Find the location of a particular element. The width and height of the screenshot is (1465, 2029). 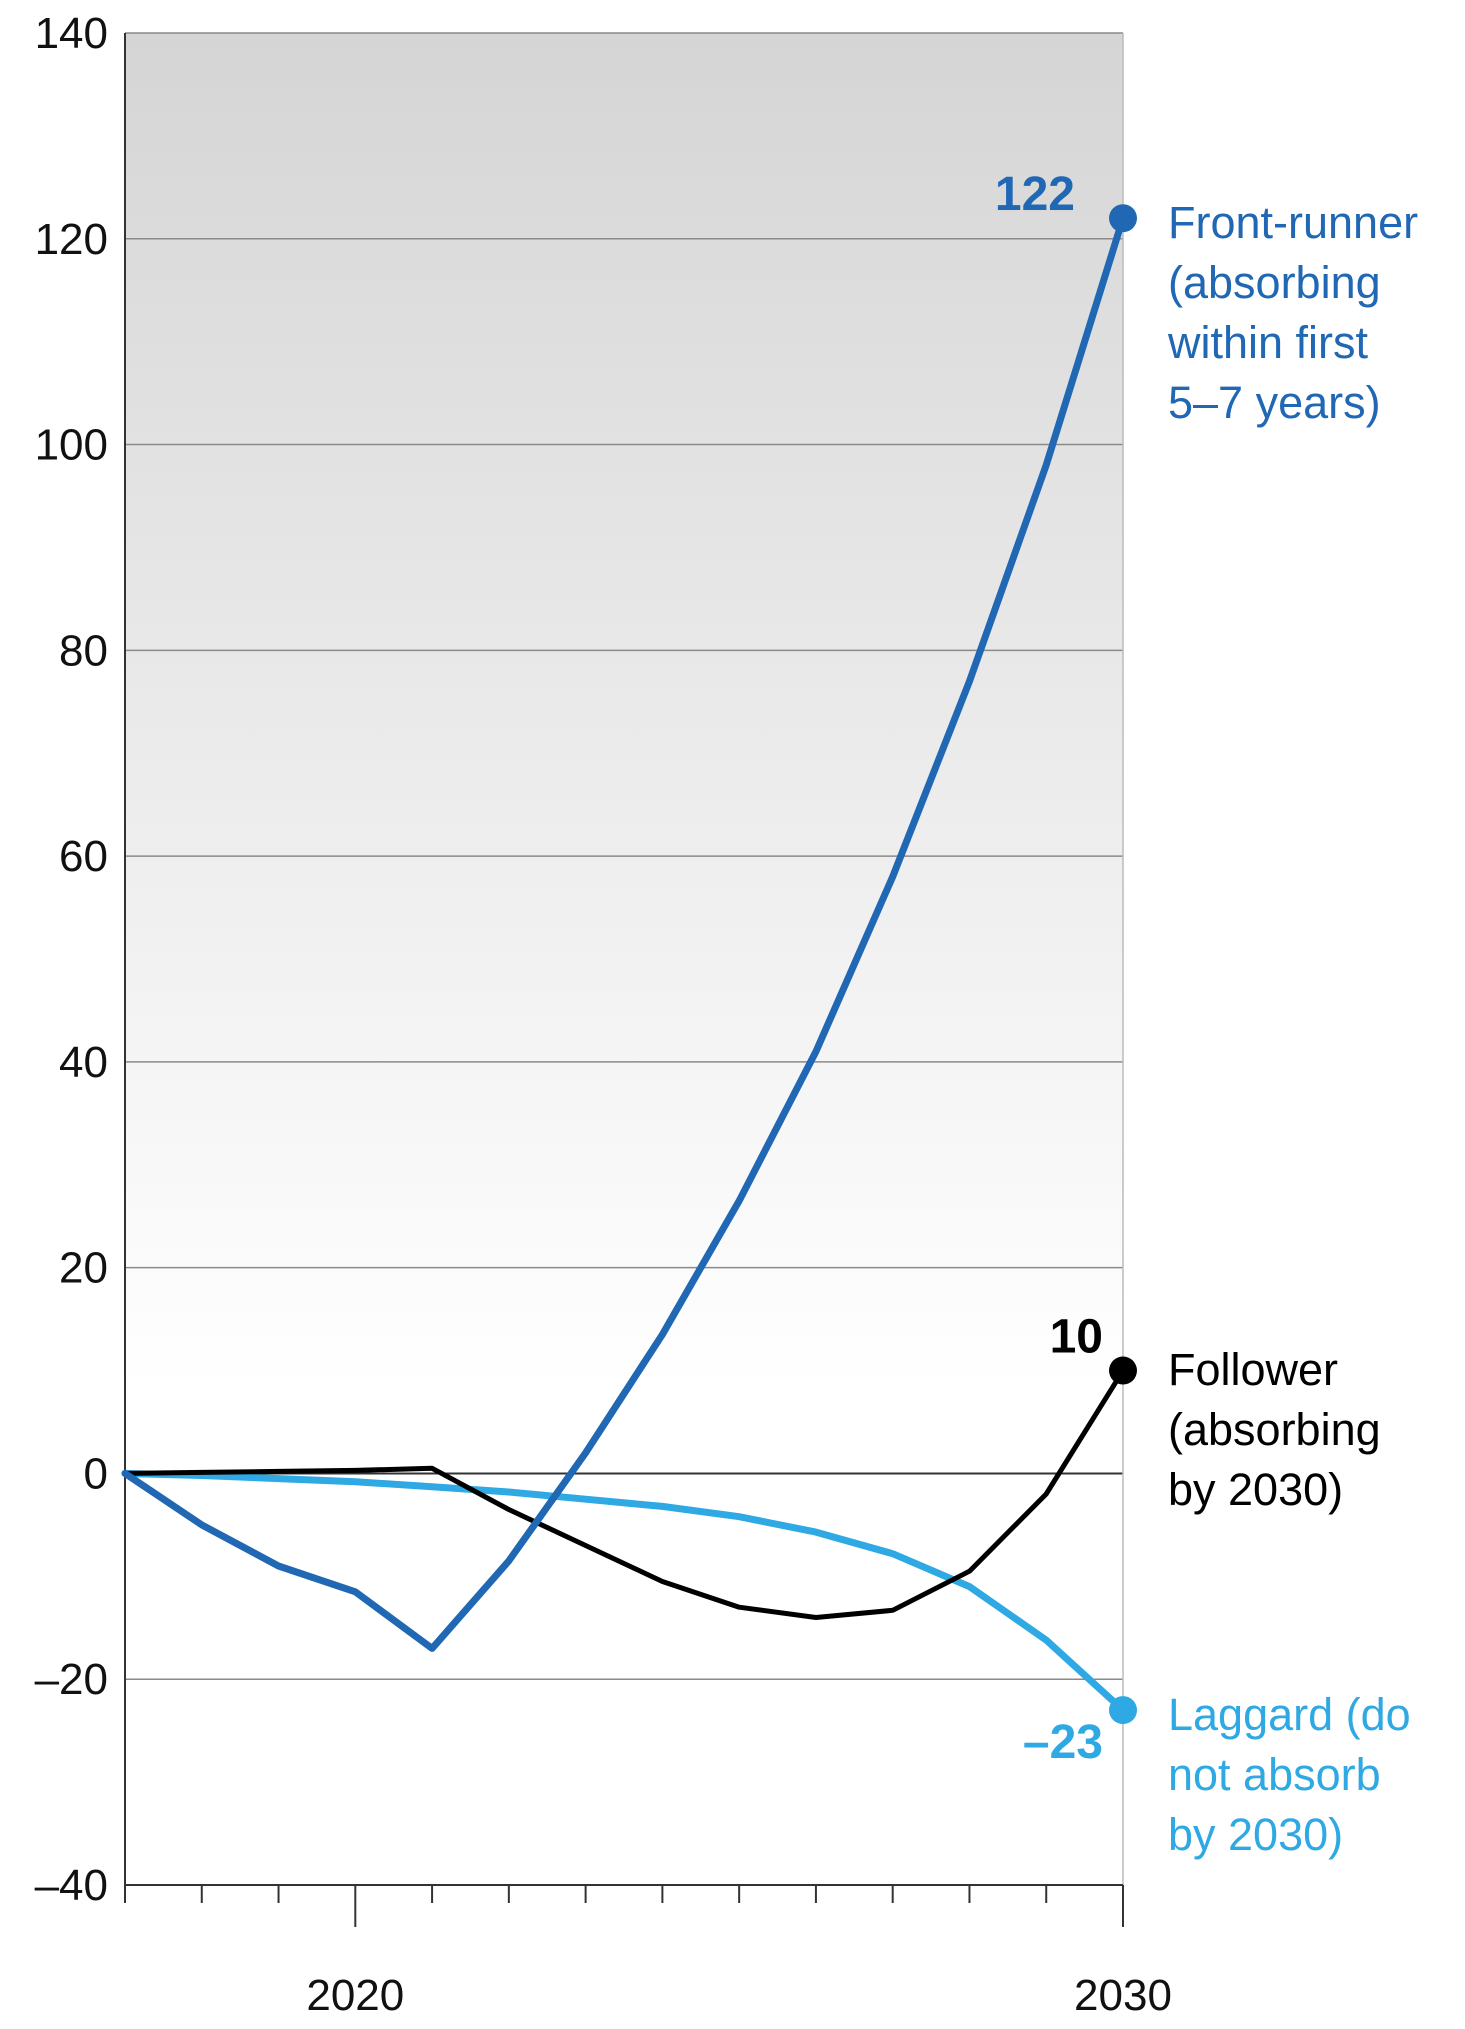

y-tick-label: –20 is located at coordinates (71, 1679).